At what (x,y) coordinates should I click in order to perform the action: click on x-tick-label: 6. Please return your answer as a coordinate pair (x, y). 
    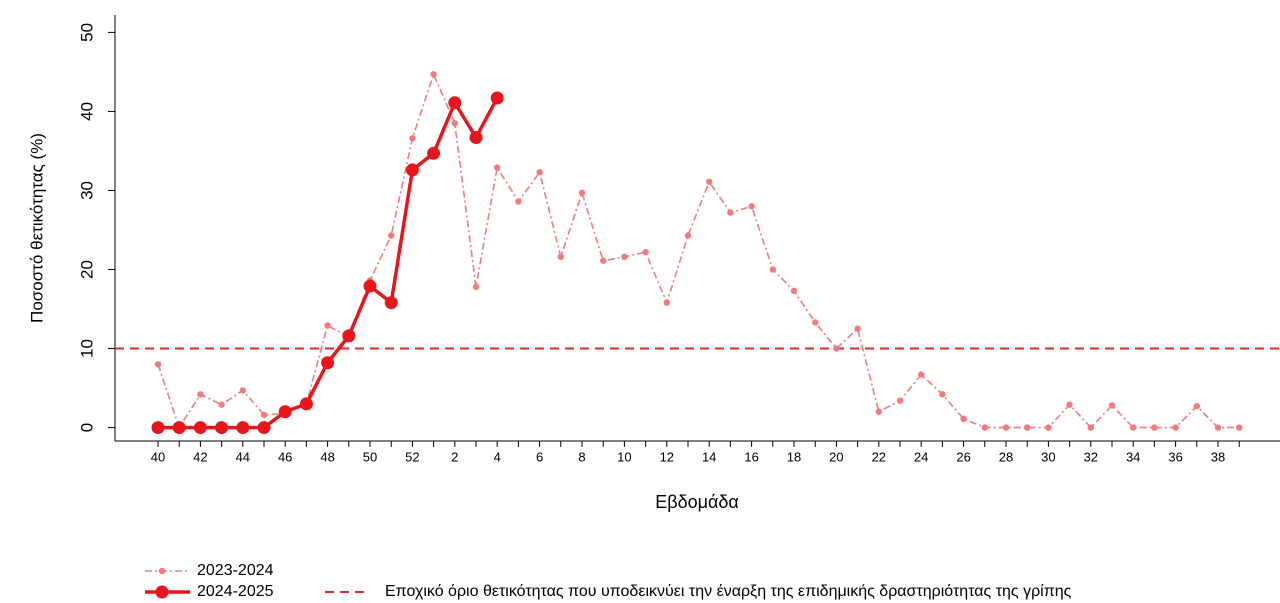
    Looking at the image, I should click on (539, 456).